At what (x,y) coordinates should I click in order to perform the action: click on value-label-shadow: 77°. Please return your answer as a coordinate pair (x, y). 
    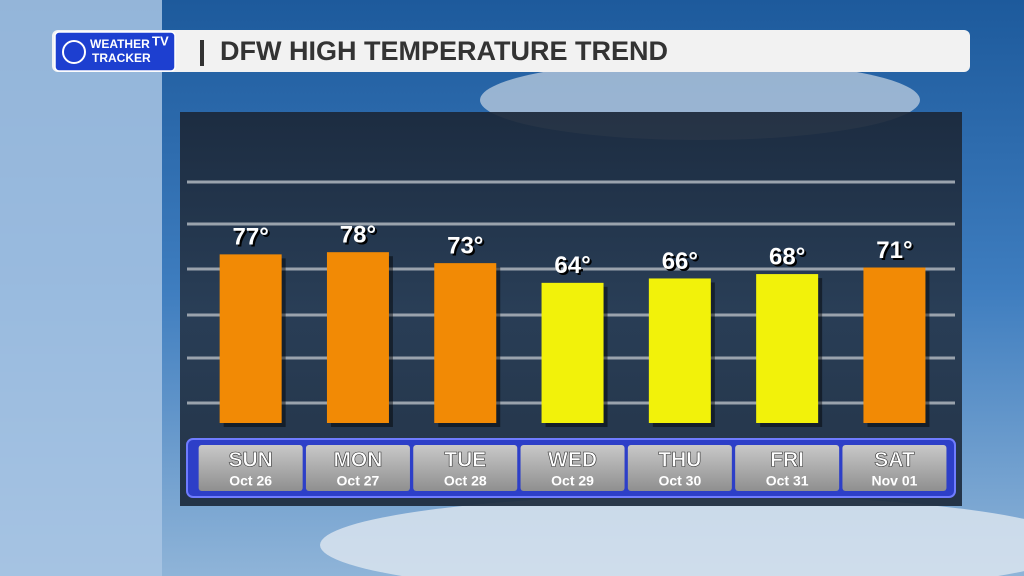
    Looking at the image, I should click on (253, 239).